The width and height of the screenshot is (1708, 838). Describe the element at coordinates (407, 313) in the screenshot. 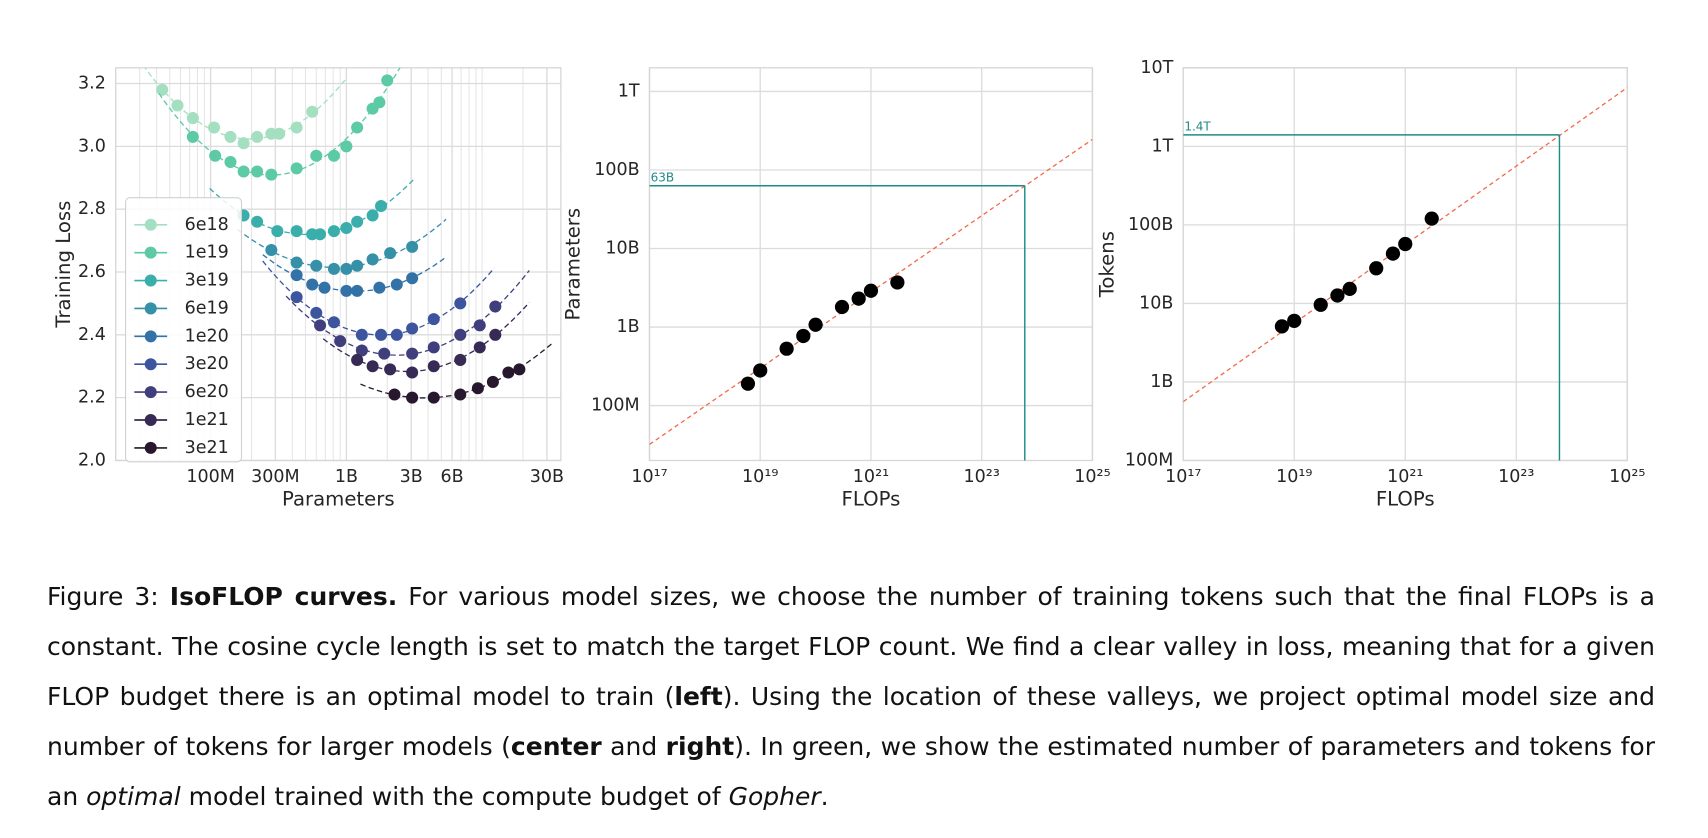

I see `fit-curve` at that location.